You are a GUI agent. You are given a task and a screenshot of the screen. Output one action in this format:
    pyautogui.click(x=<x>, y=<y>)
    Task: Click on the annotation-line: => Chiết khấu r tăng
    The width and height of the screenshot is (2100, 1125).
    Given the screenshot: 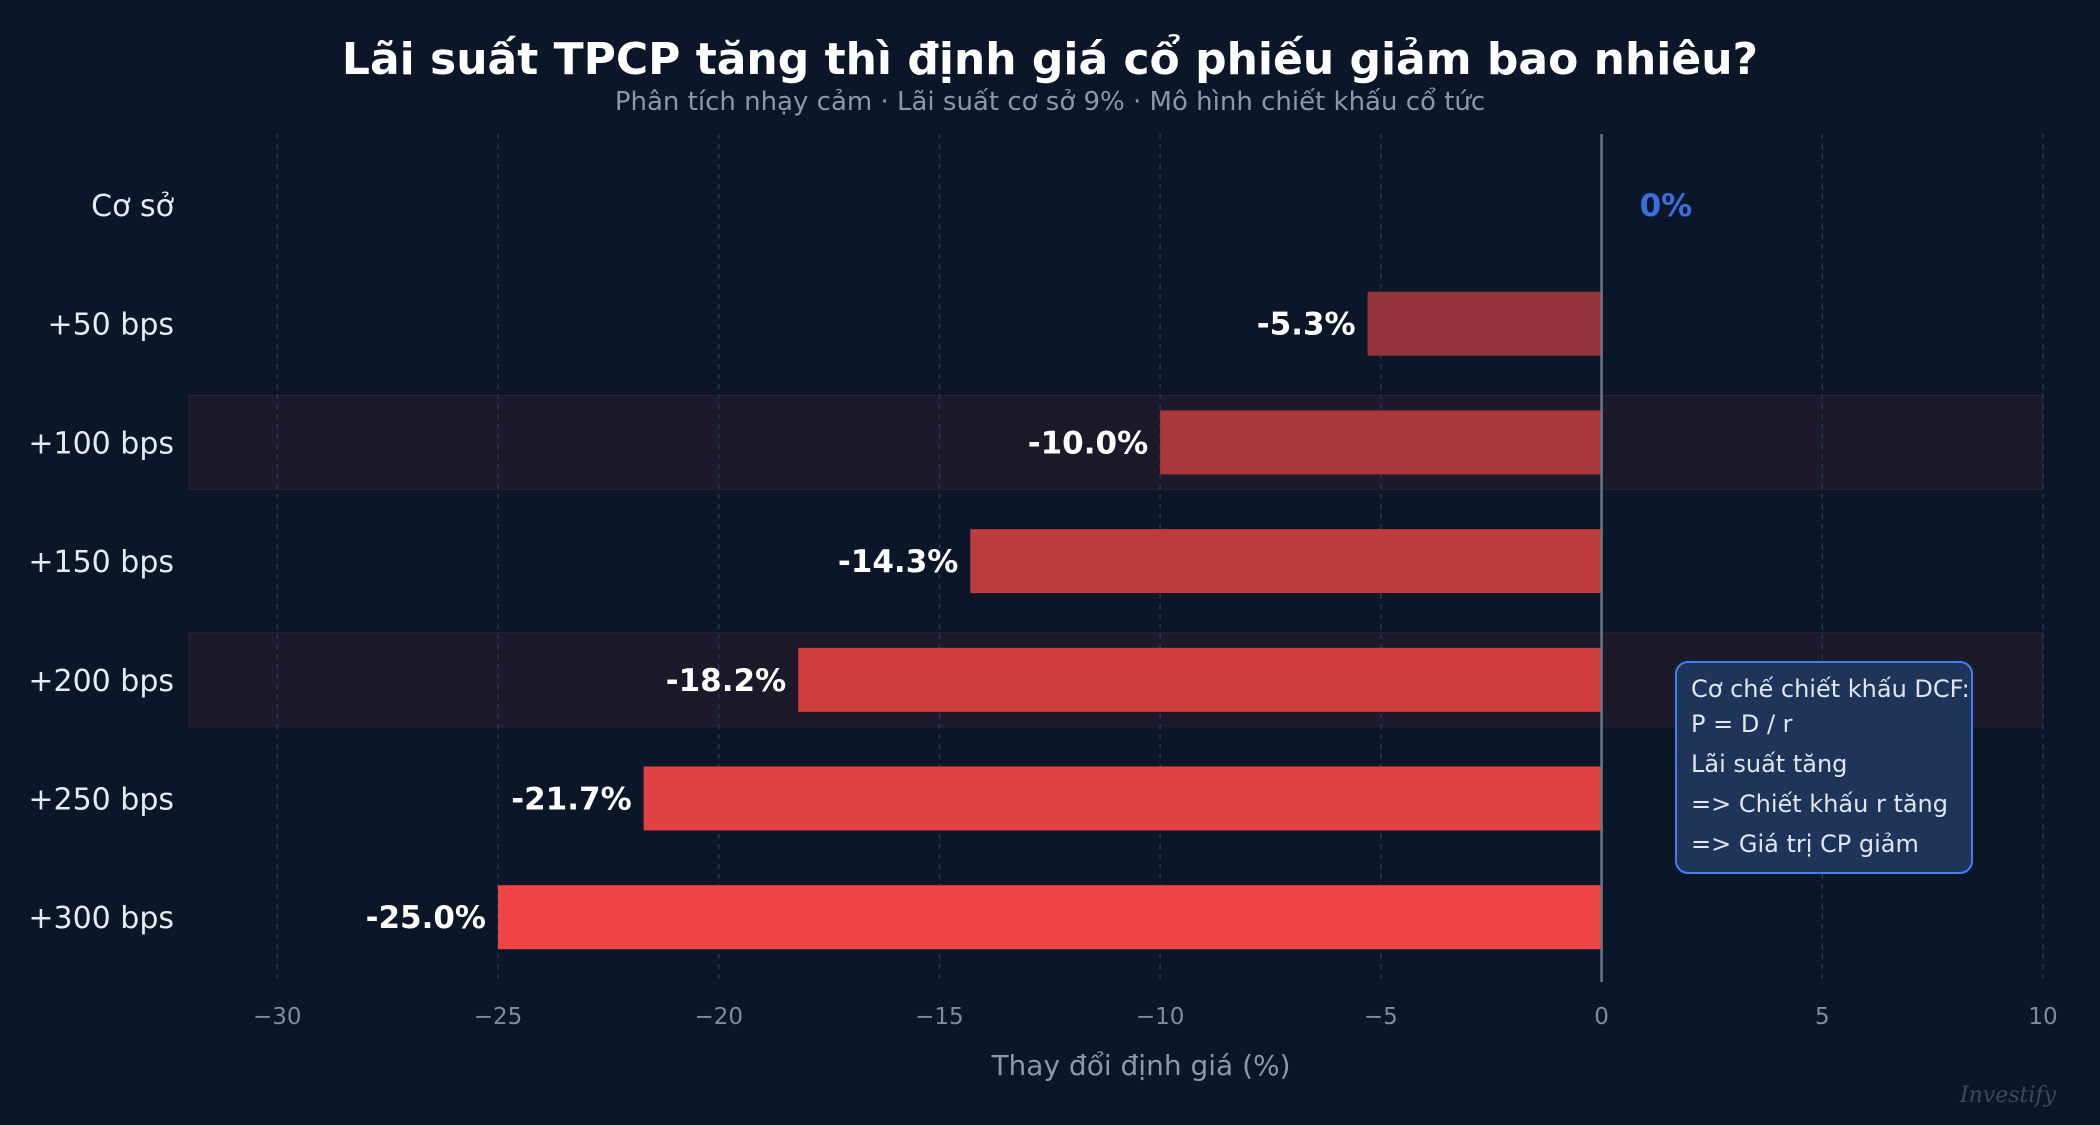 What is the action you would take?
    pyautogui.click(x=1819, y=804)
    